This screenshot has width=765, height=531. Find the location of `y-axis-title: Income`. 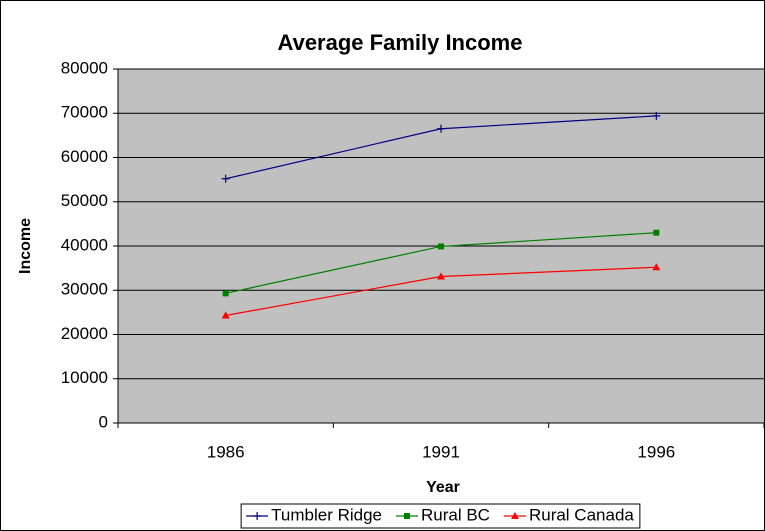

y-axis-title: Income is located at coordinates (25, 246).